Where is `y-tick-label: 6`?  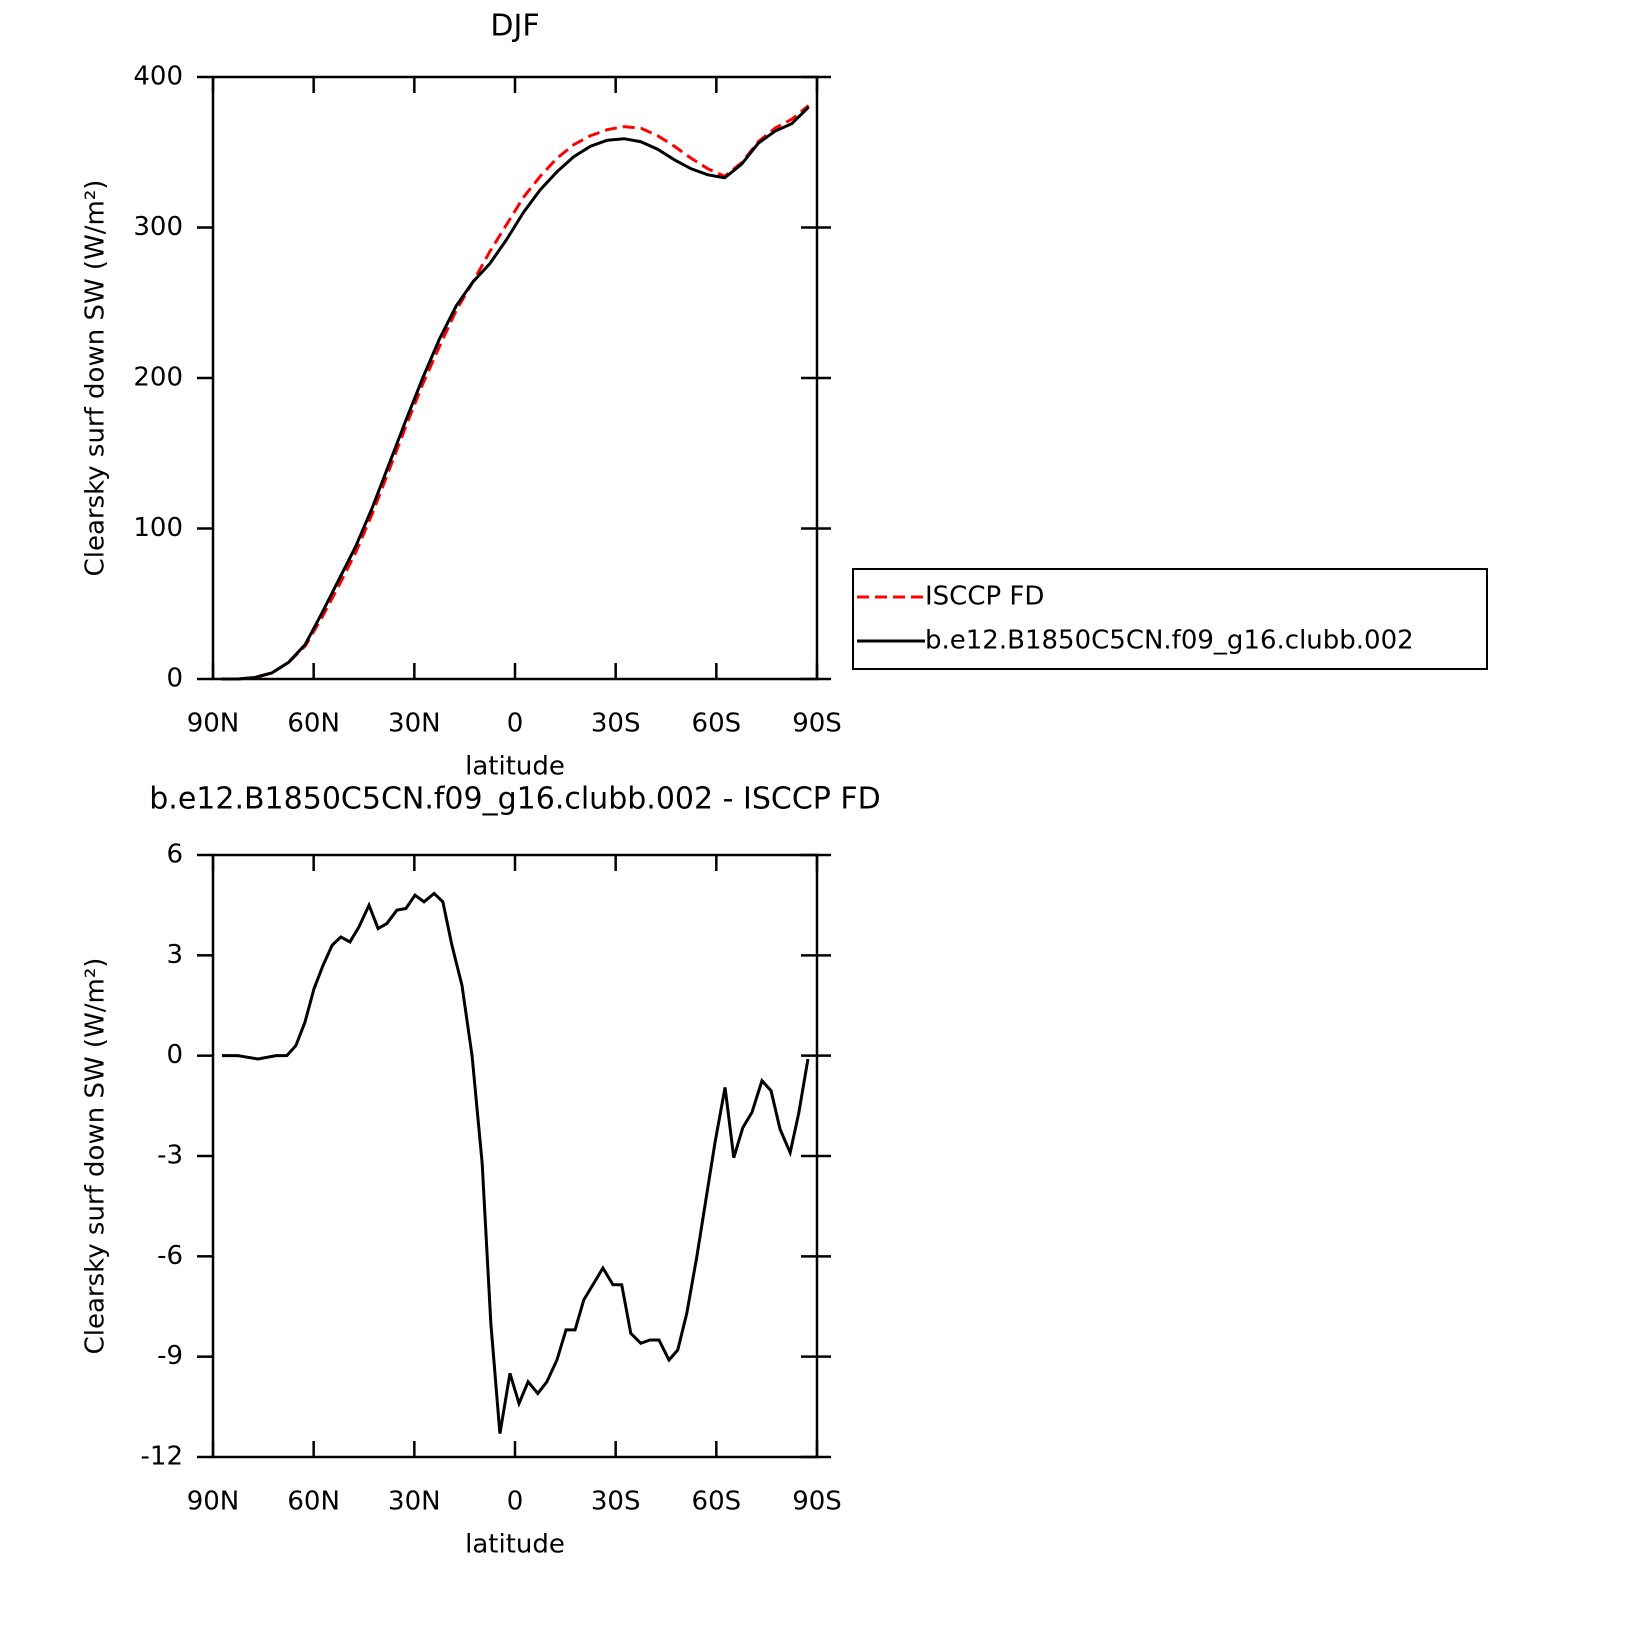 y-tick-label: 6 is located at coordinates (174, 855).